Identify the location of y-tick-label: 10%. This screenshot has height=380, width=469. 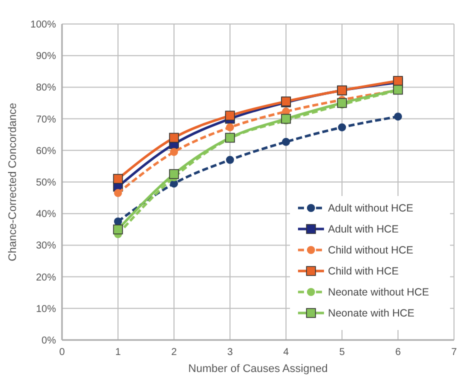
(46, 309).